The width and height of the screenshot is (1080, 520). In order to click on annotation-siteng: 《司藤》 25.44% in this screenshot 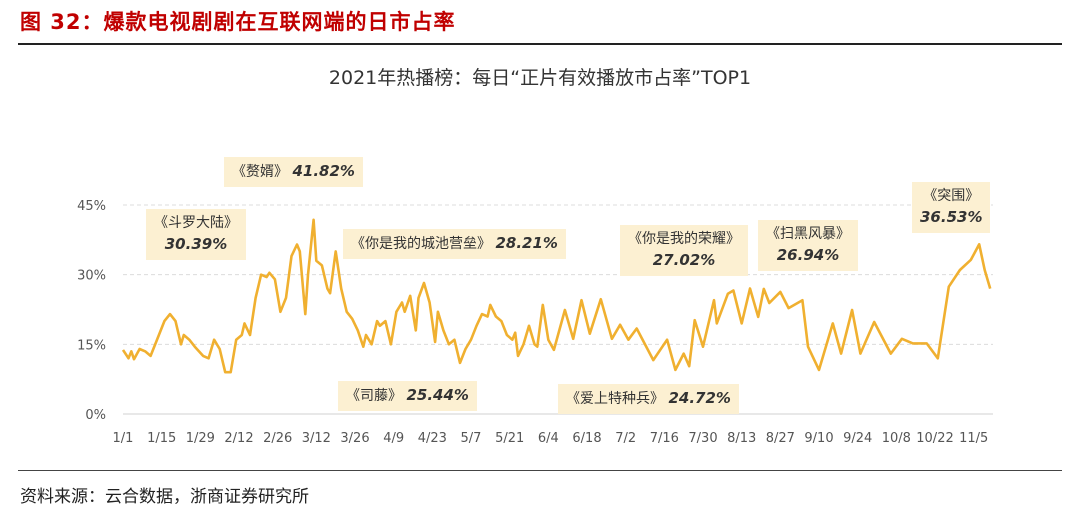, I will do `click(407, 396)`.